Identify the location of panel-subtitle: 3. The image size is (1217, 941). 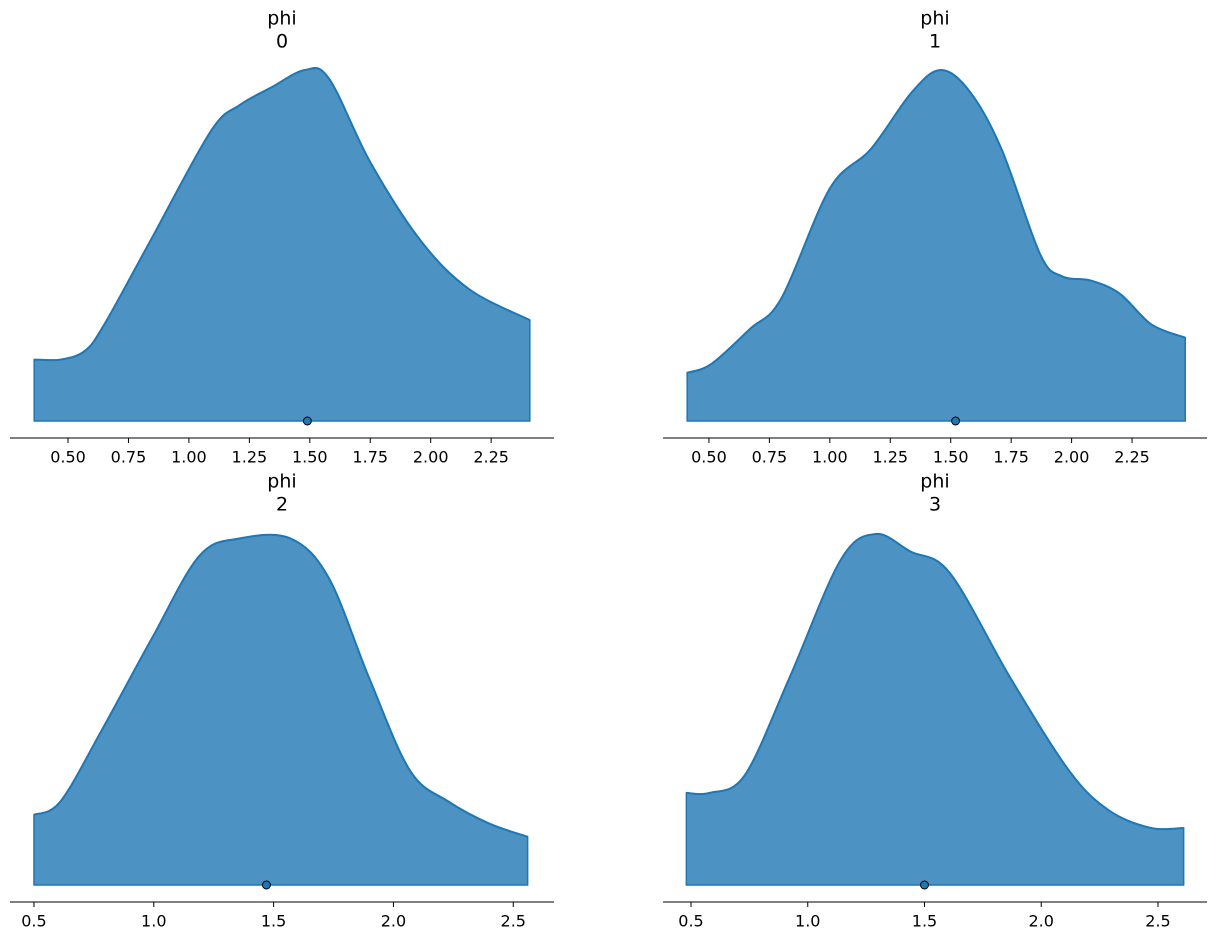
(935, 505).